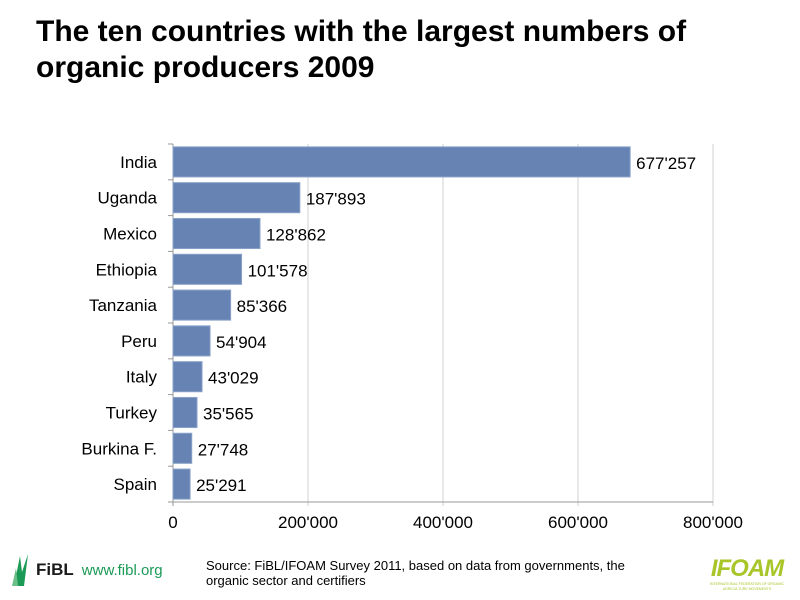 The image size is (800, 600). I want to click on fibl-leaf-icon, so click(20, 570).